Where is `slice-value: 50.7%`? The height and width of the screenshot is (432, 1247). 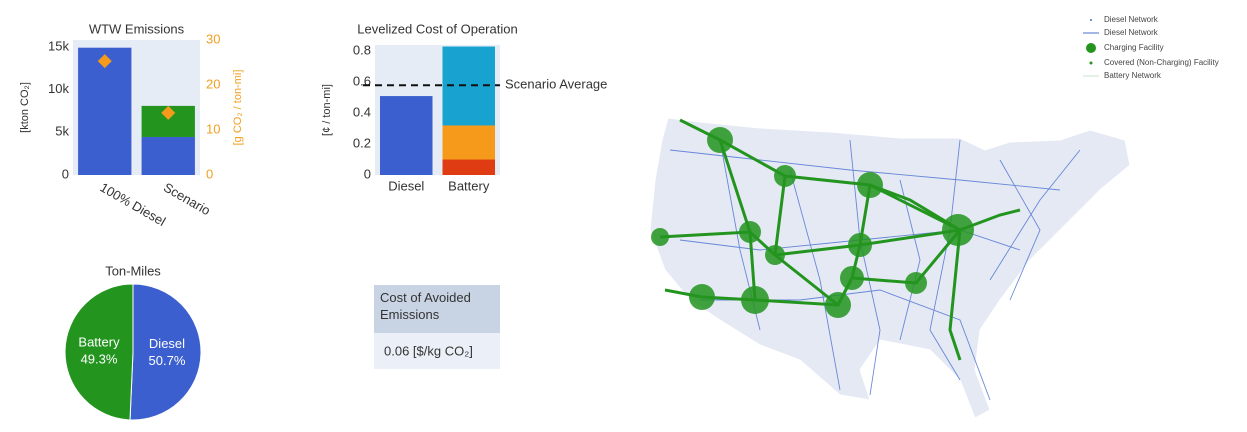 slice-value: 50.7% is located at coordinates (167, 360).